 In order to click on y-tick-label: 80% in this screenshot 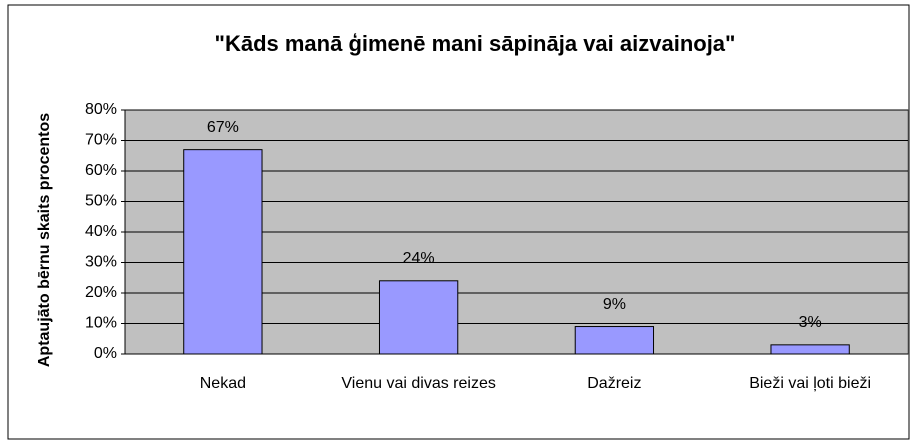, I will do `click(101, 109)`.